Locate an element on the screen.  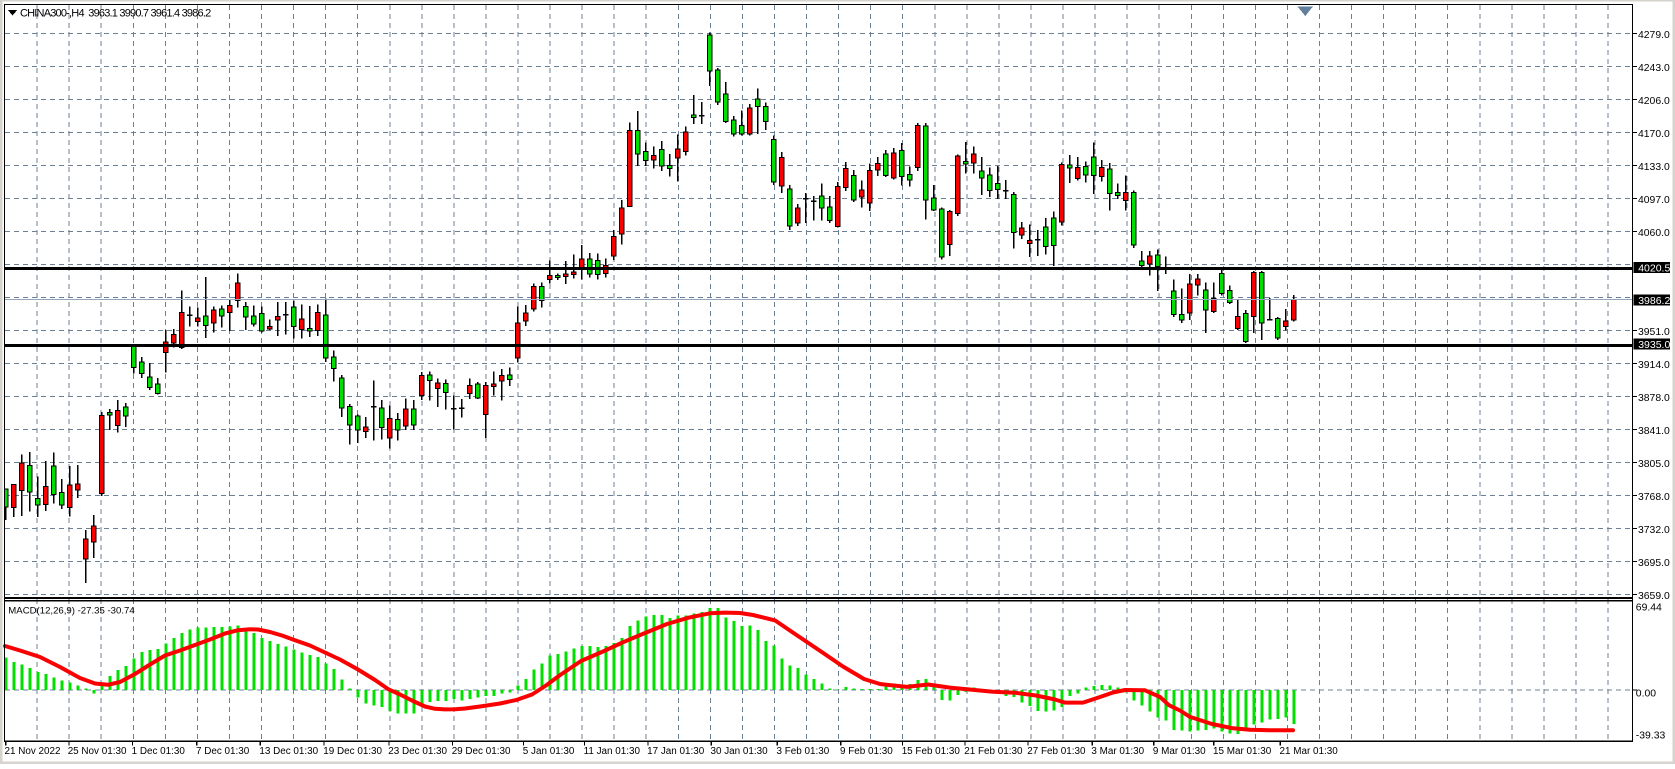
svg-text: 3805.0 is located at coordinates (1654, 464).